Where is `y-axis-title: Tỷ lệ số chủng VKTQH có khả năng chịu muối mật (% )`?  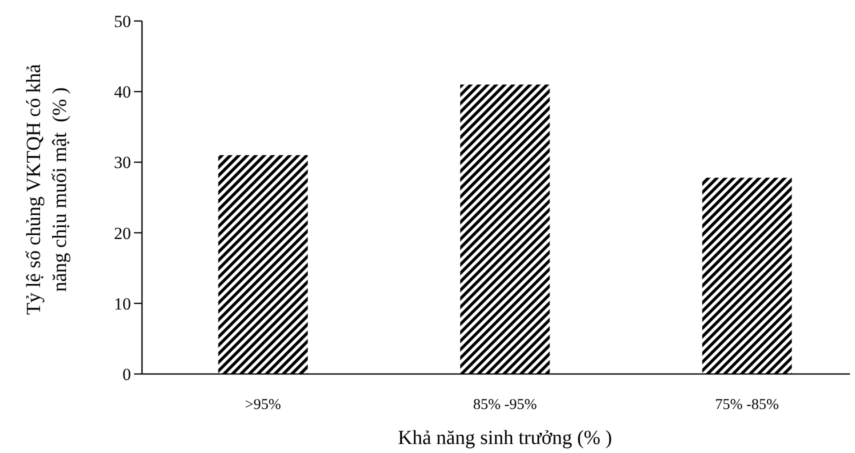 y-axis-title: Tỷ lệ số chủng VKTQH có khả năng chịu muối mật (% ) is located at coordinates (47, 189).